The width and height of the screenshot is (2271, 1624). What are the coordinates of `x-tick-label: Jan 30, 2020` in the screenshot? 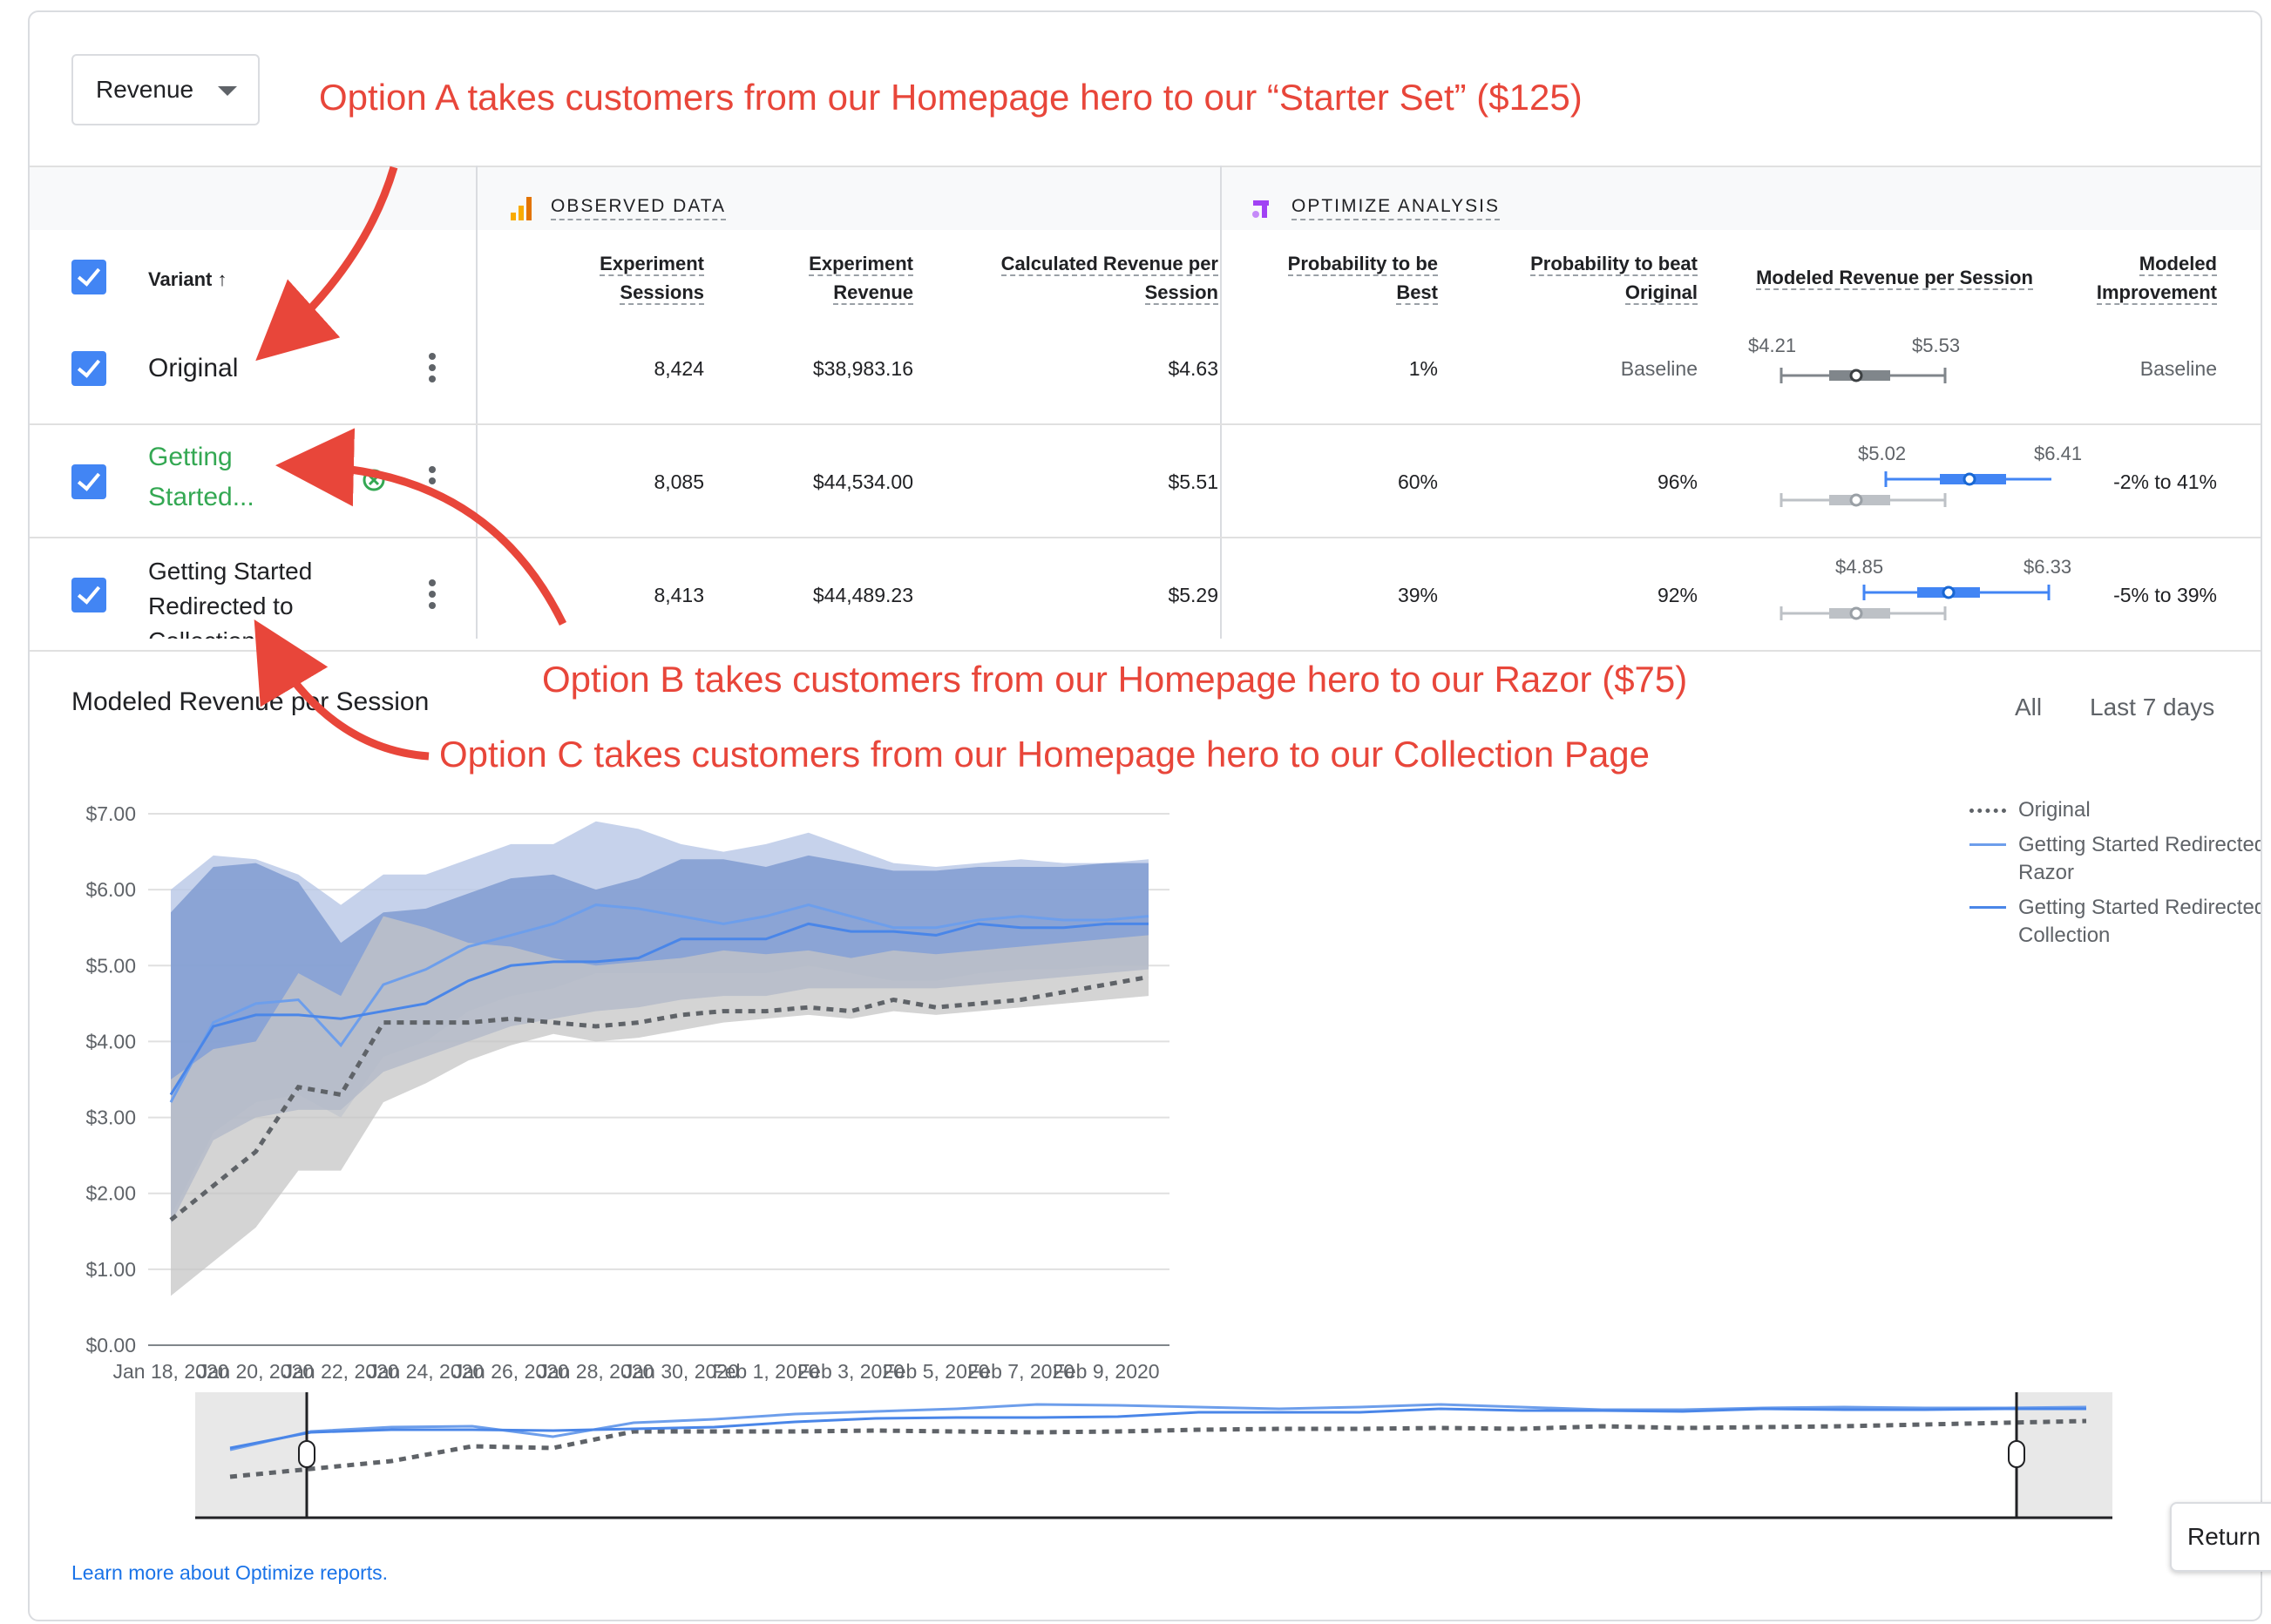 It's located at (681, 1371).